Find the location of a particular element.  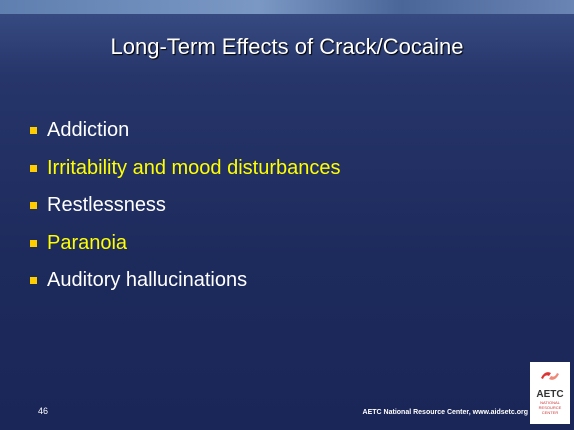

bullet-text: Restlessness is located at coordinates (106, 205).